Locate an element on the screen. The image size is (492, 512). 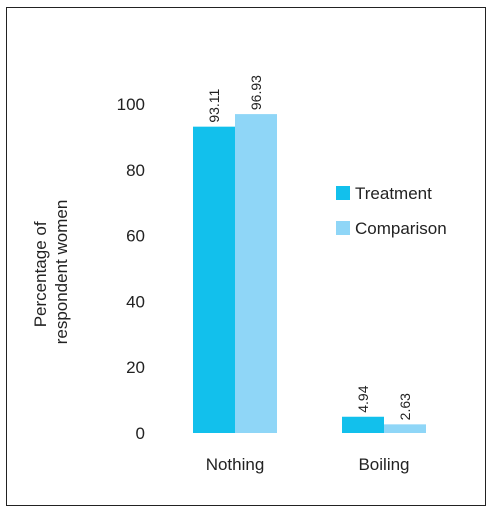
bar-treatment-boiling is located at coordinates (363, 424).